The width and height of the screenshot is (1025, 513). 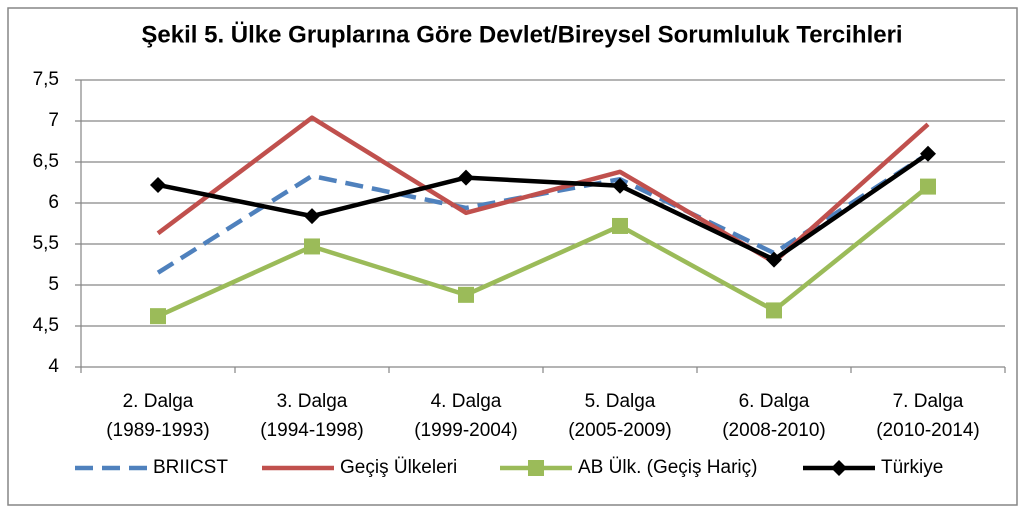 I want to click on legend-label: BRIICST, so click(x=190, y=467).